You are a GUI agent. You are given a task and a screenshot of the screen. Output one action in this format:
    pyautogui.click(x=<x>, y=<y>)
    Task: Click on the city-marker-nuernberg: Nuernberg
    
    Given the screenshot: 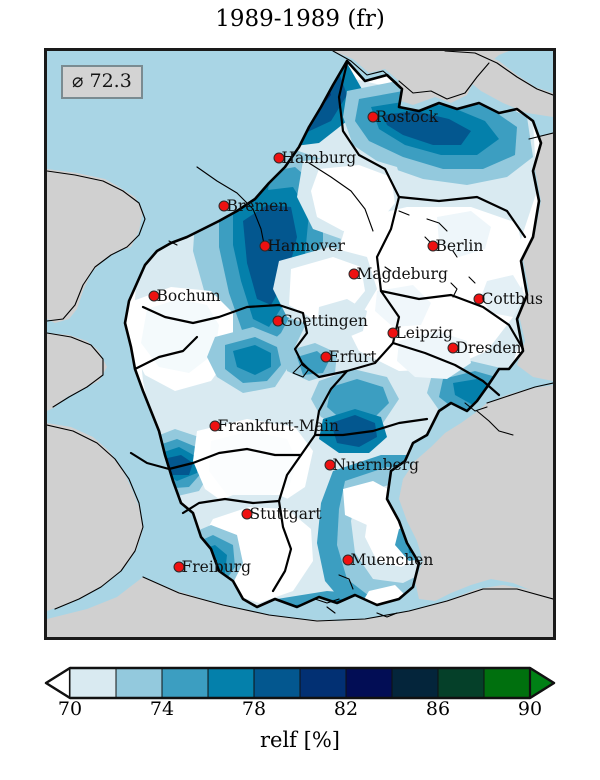 What is the action you would take?
    pyautogui.click(x=371, y=465)
    